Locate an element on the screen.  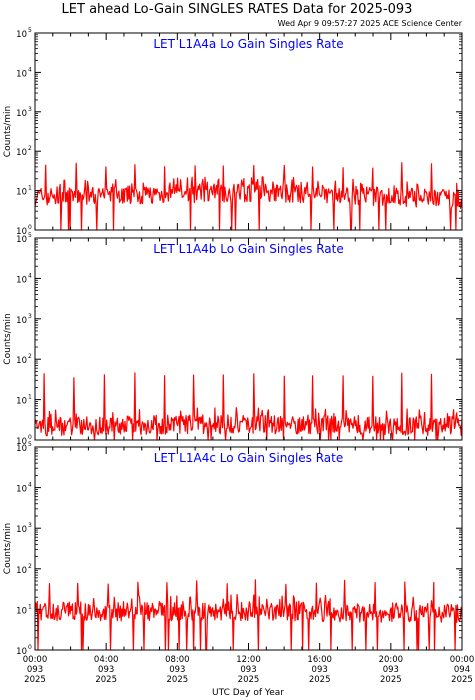
x-tick-label: 04:00 is located at coordinates (106, 660).